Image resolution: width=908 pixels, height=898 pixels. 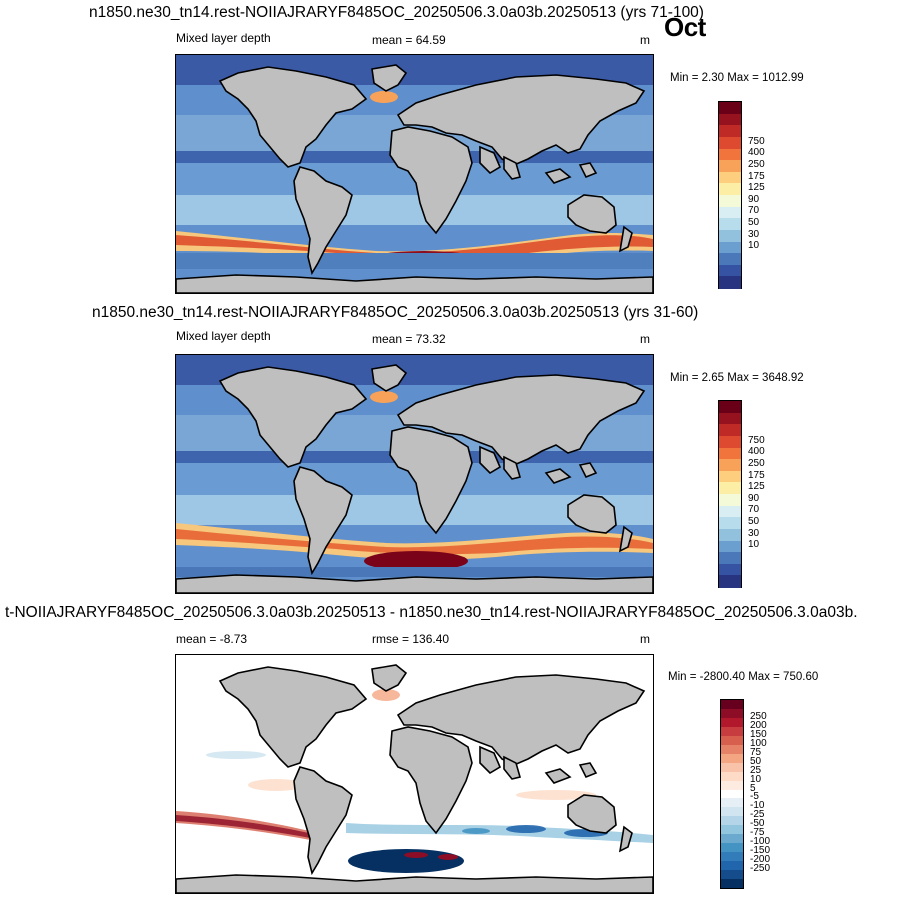 What do you see at coordinates (754, 797) in the screenshot?
I see `colorbar-tick-label: -5` at bounding box center [754, 797].